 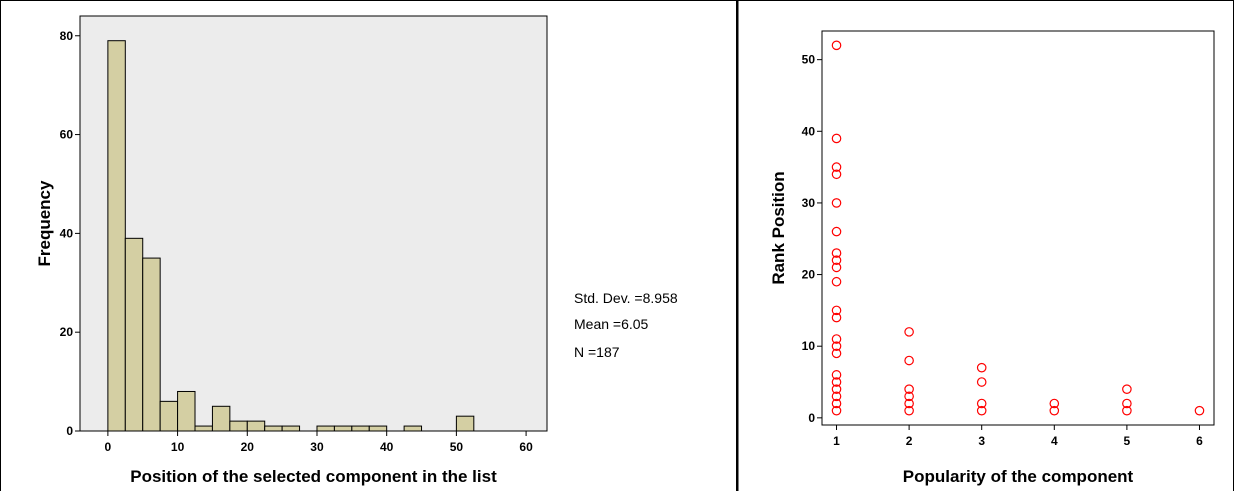 What do you see at coordinates (809, 60) in the screenshot?
I see `y-tick-label: 50` at bounding box center [809, 60].